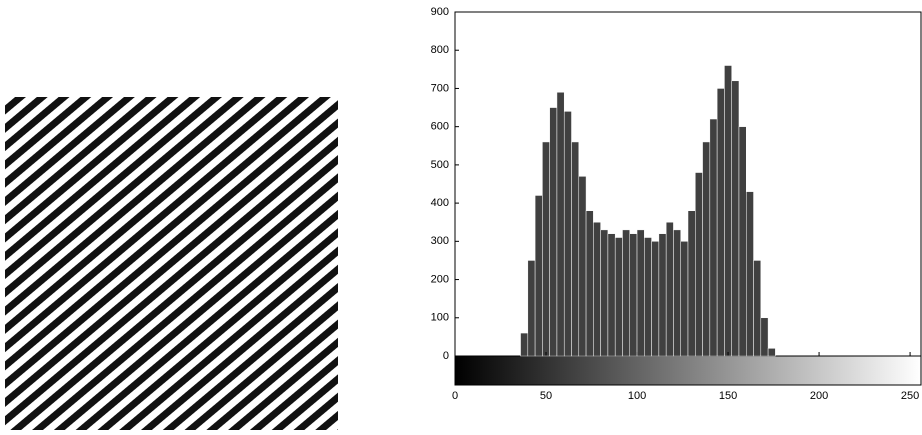 The height and width of the screenshot is (435, 922). Describe the element at coordinates (440, 127) in the screenshot. I see `y-tick-label: 600` at that location.